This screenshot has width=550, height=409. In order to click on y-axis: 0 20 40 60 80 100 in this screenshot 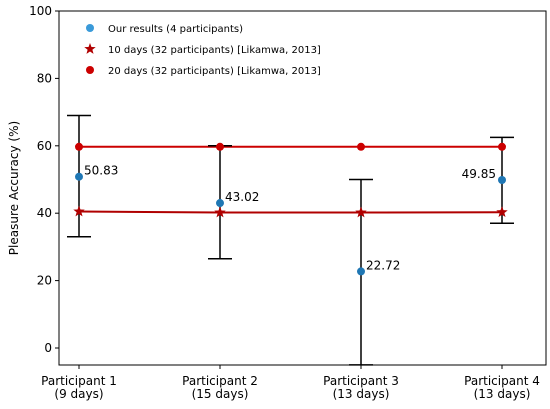, I will do `click(44, 179)`.